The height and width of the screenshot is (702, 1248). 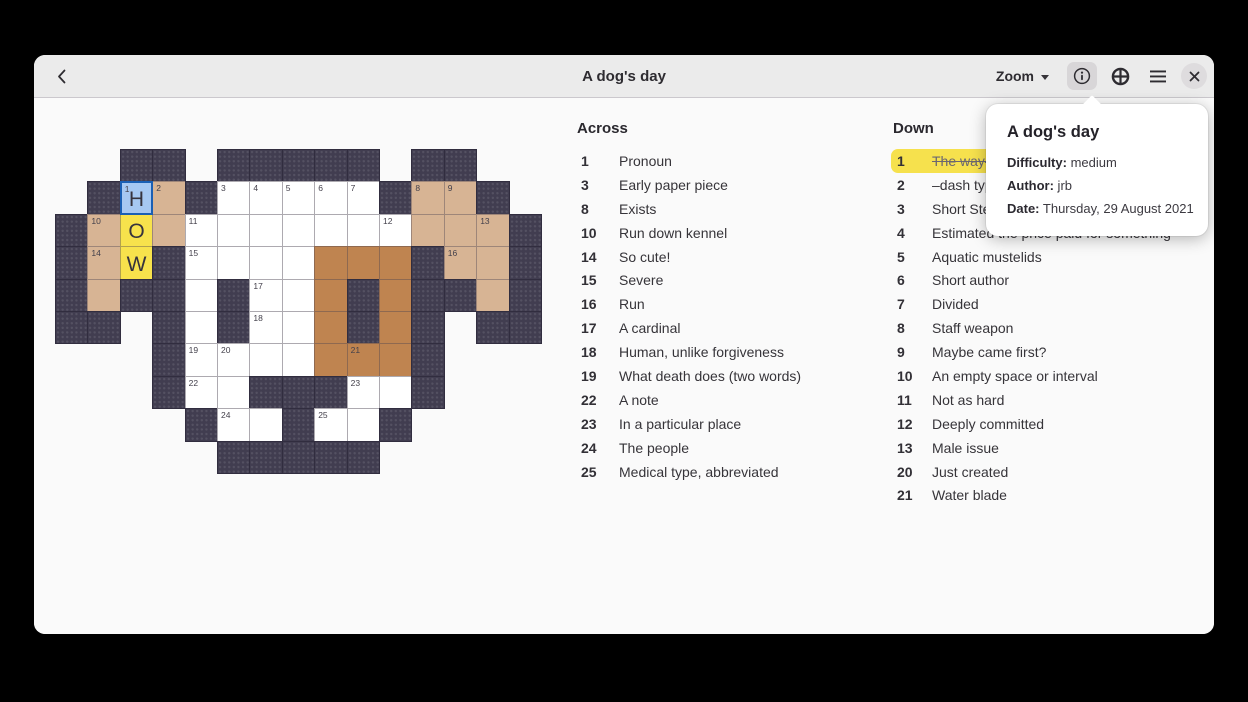 I want to click on zoom-dropdown-button: Zoom, so click(x=1022, y=76).